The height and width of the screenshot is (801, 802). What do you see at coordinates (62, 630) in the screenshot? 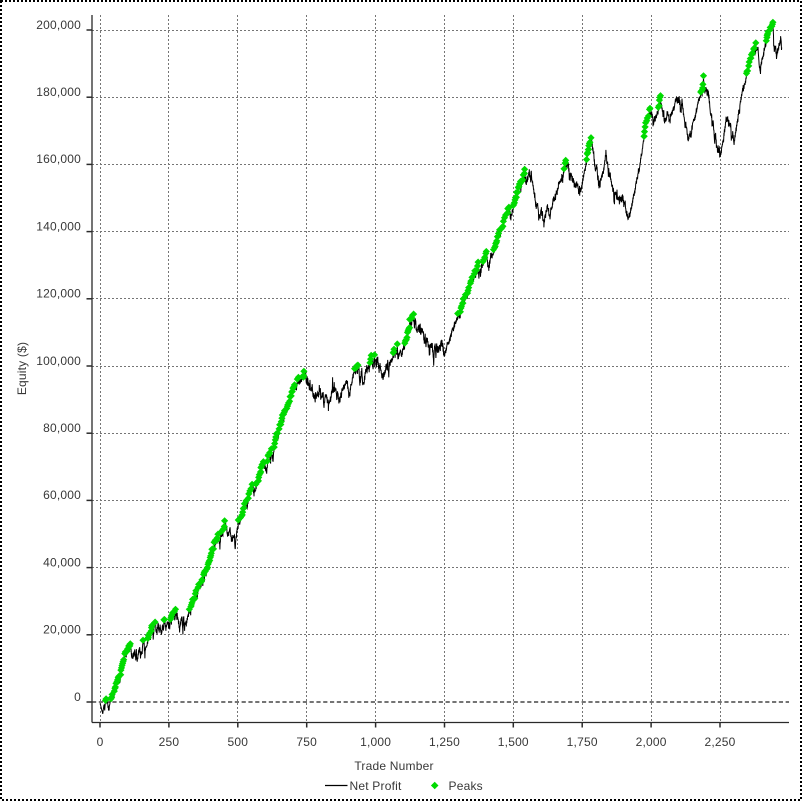
I see `svg-text: 20,000` at bounding box center [62, 630].